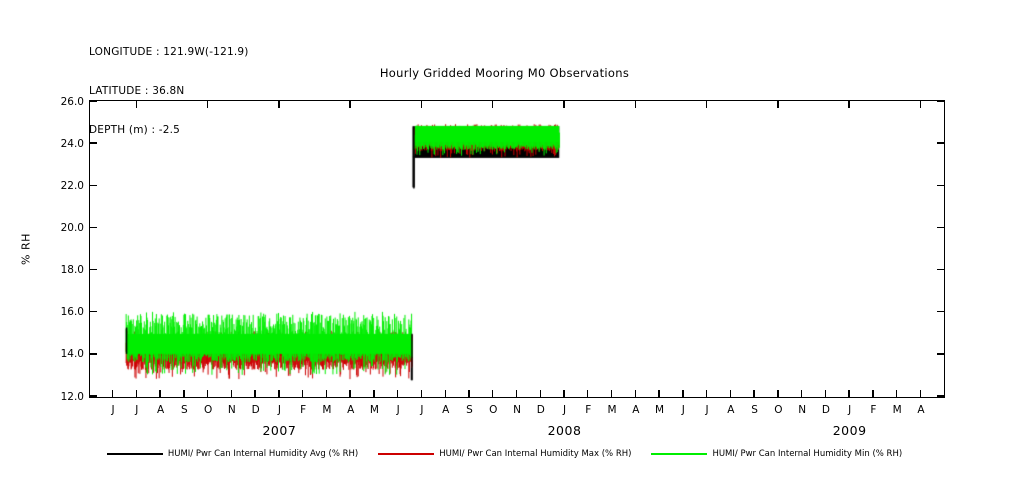 The height and width of the screenshot is (504, 1009). I want to click on y-tick-label: 24.0, so click(72, 143).